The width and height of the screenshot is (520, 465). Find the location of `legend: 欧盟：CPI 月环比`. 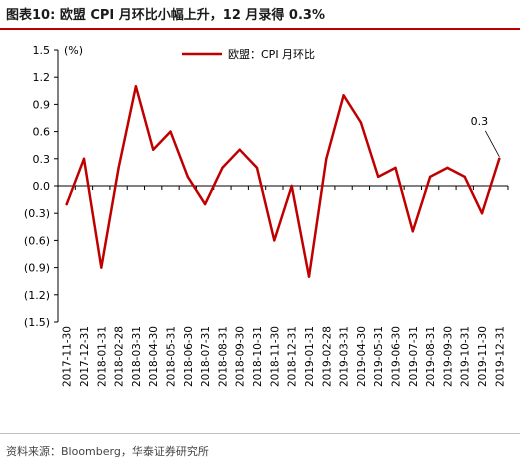

legend: 欧盟：CPI 月环比 is located at coordinates (248, 54).